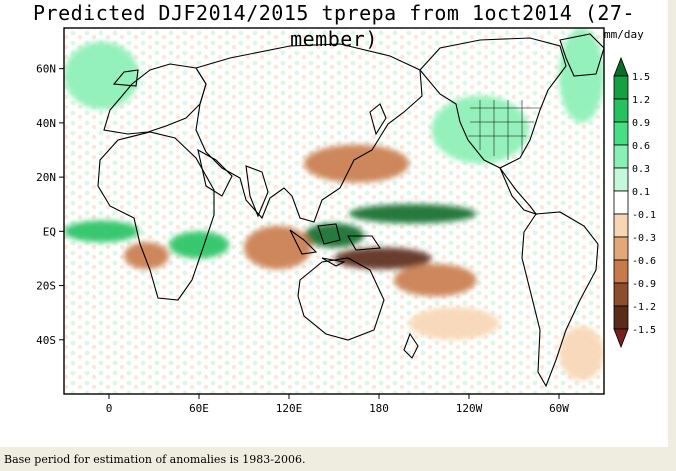 This screenshot has width=676, height=471. What do you see at coordinates (46, 286) in the screenshot?
I see `lat-tick-label: 20S` at bounding box center [46, 286].